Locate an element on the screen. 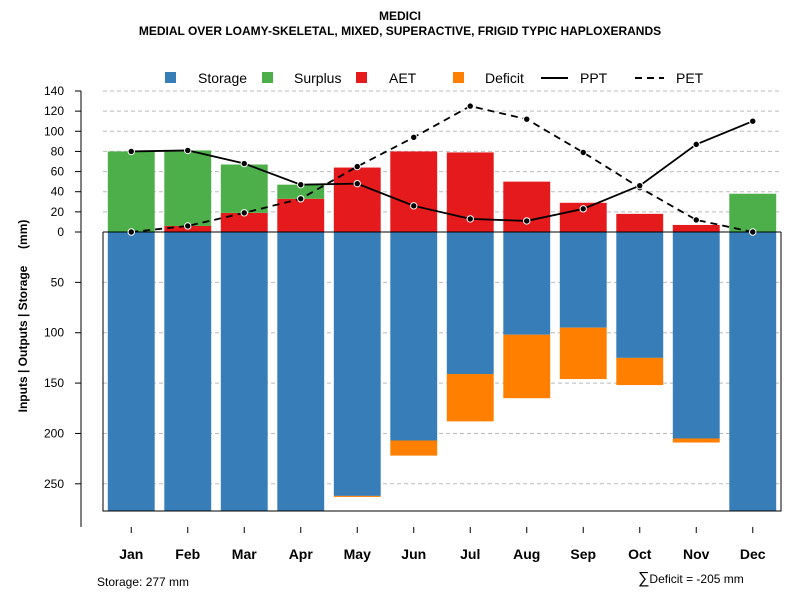  x-tick-label: Dec is located at coordinates (753, 554).